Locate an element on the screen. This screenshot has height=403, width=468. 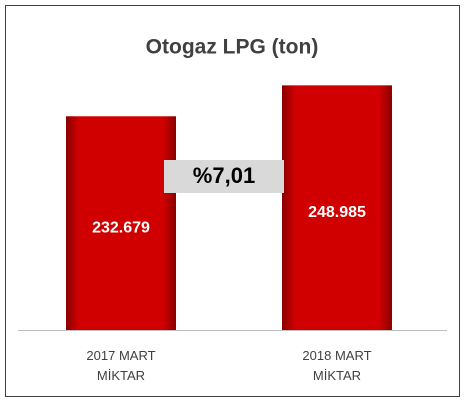
annotation: %7,01 is located at coordinates (224, 175).